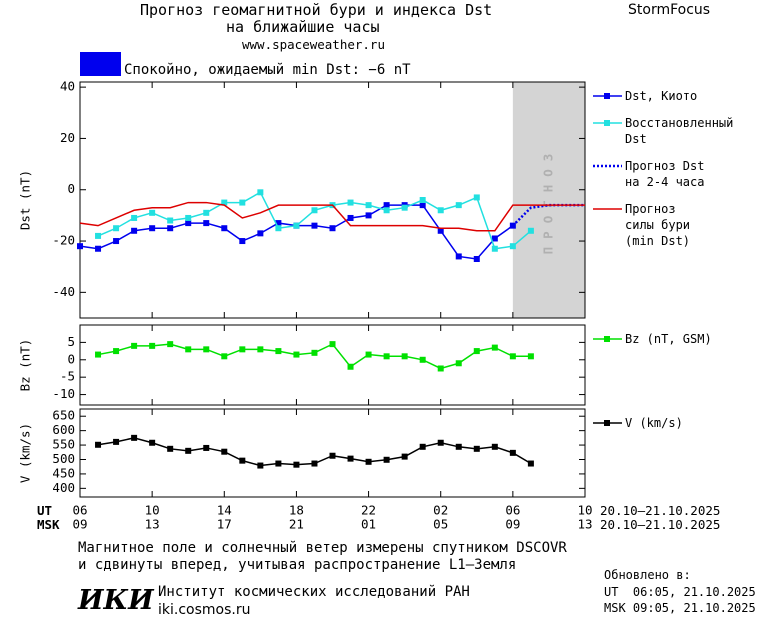 The image size is (760, 620). Describe the element at coordinates (548, 200) in the screenshot. I see `forecast-region` at that location.